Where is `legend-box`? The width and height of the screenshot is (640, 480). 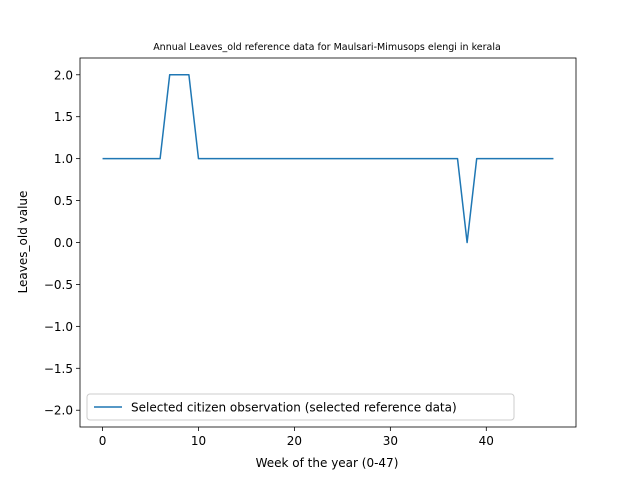
legend-box is located at coordinates (300, 407).